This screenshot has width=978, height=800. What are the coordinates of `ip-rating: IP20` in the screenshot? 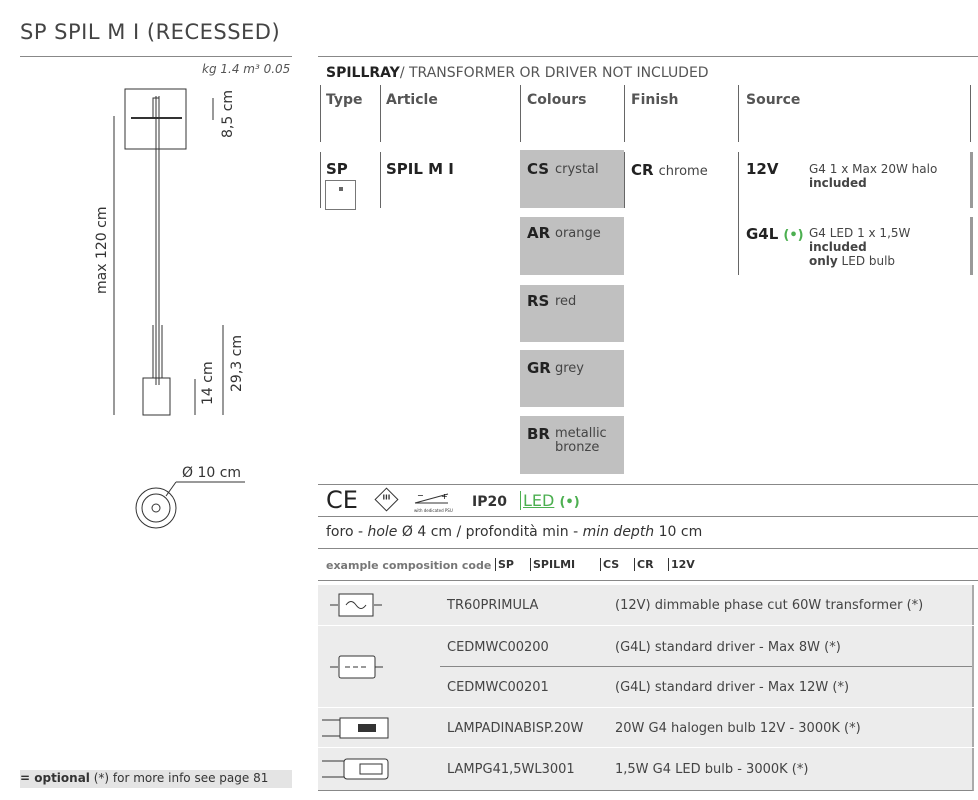 It's located at (489, 502).